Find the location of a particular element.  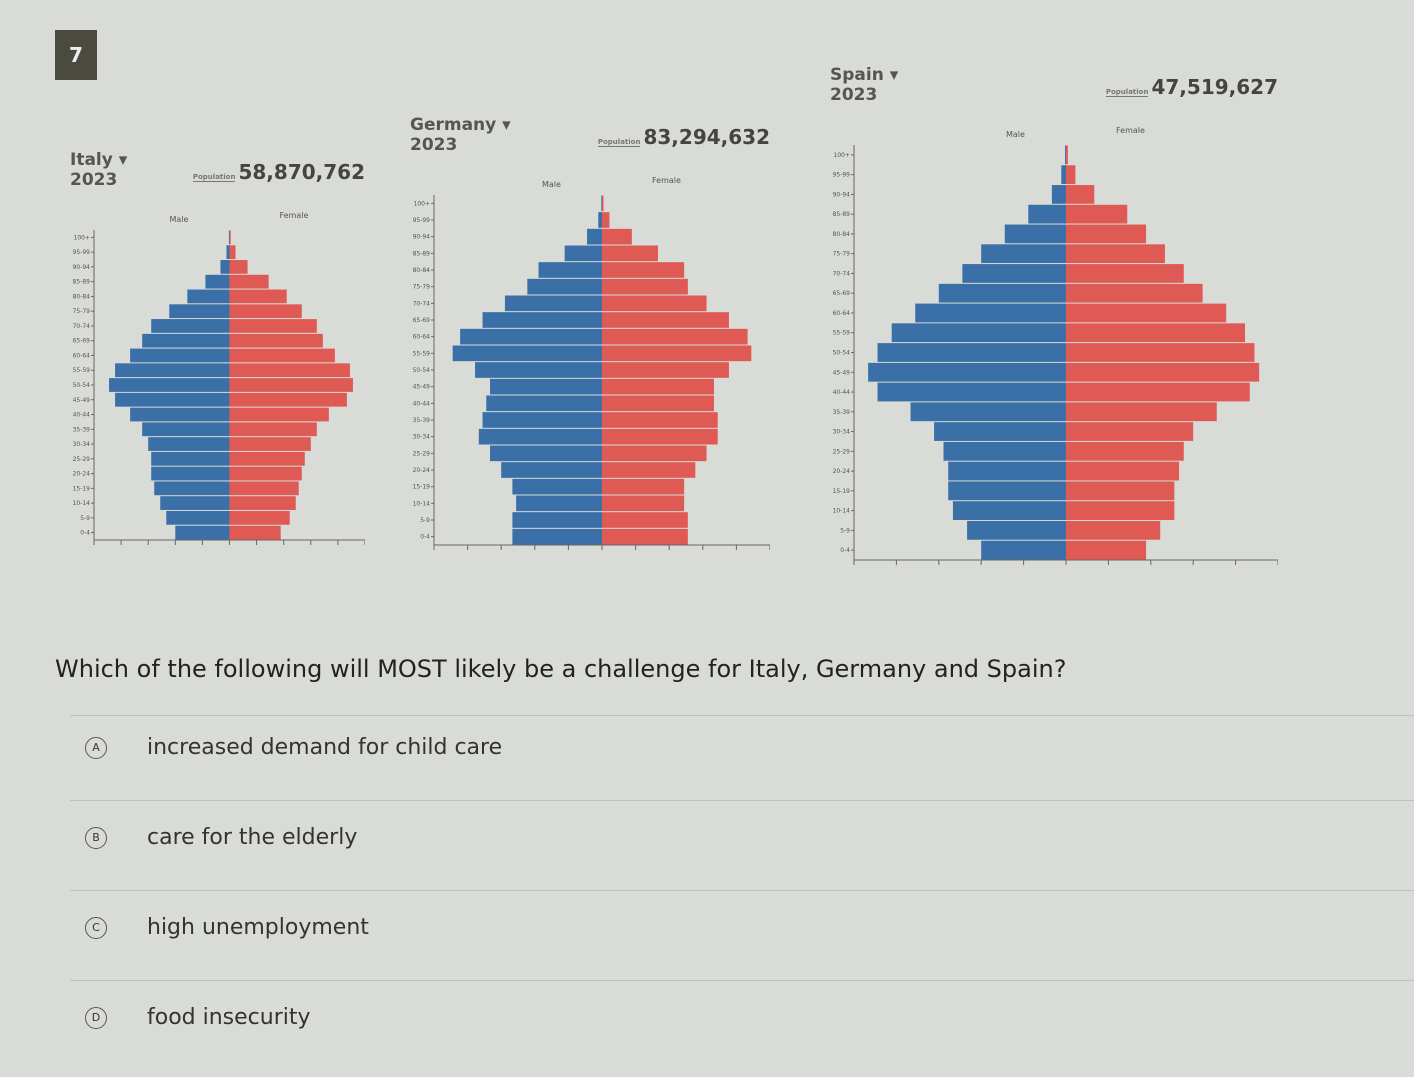

age-group-label: 20-24 is located at coordinates (422, 470).